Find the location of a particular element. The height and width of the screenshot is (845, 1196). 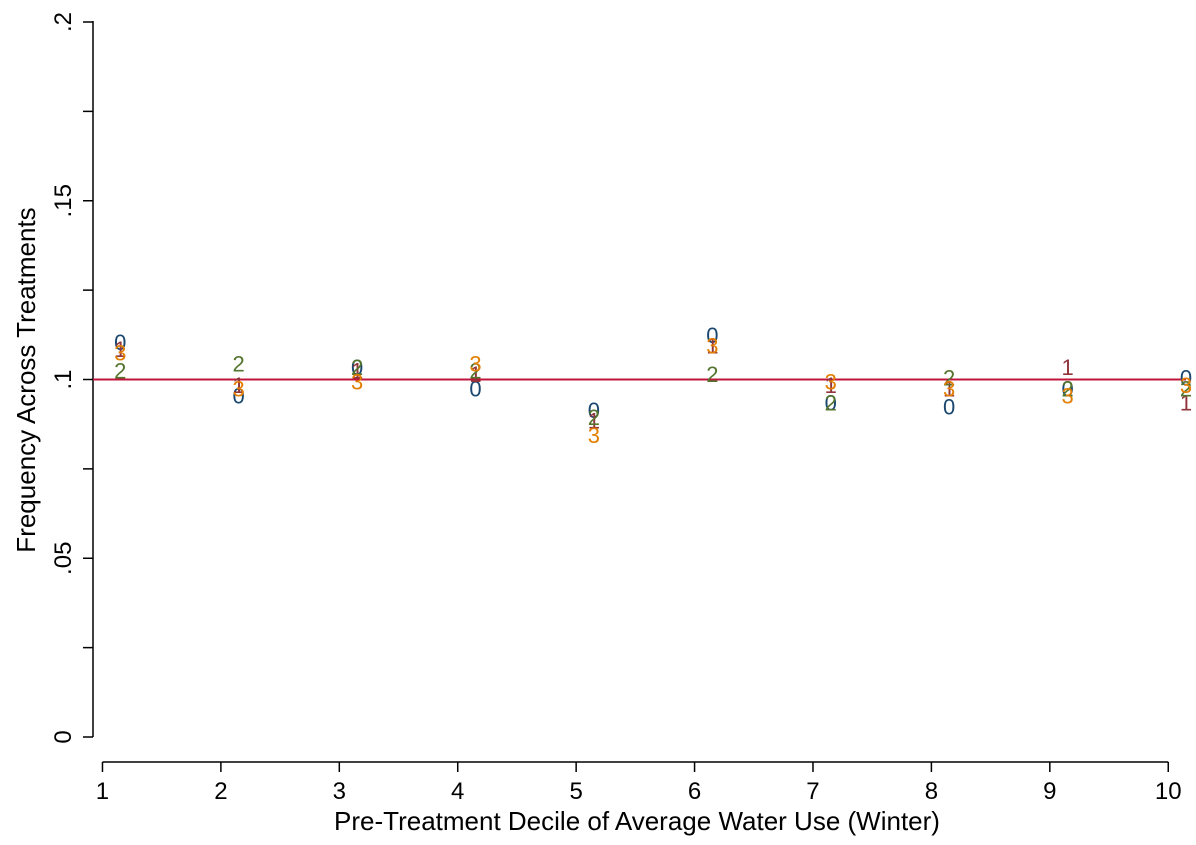

y-tick-label: .15 is located at coordinates (63, 200).